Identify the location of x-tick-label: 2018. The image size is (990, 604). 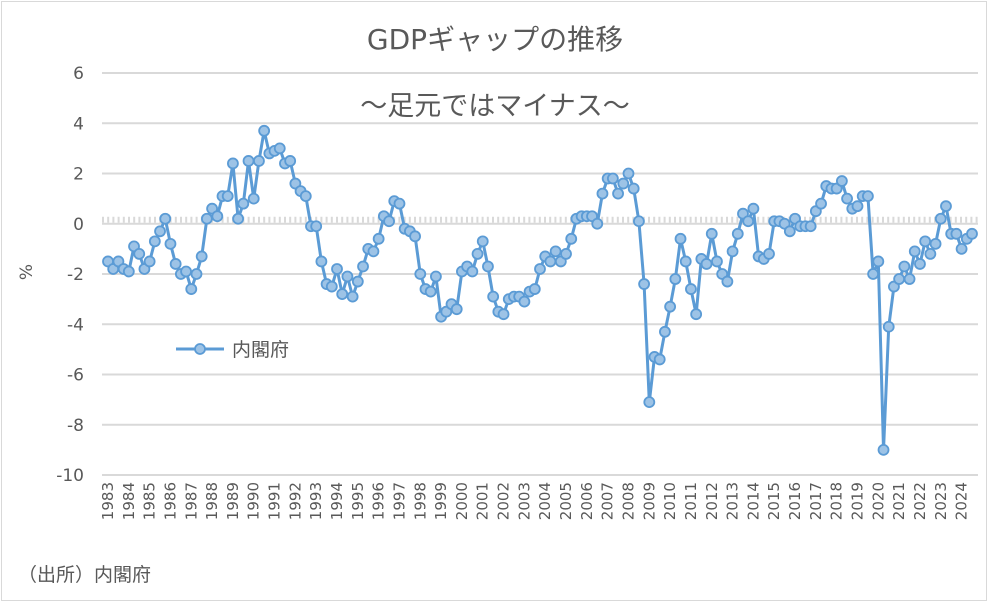
(837, 501).